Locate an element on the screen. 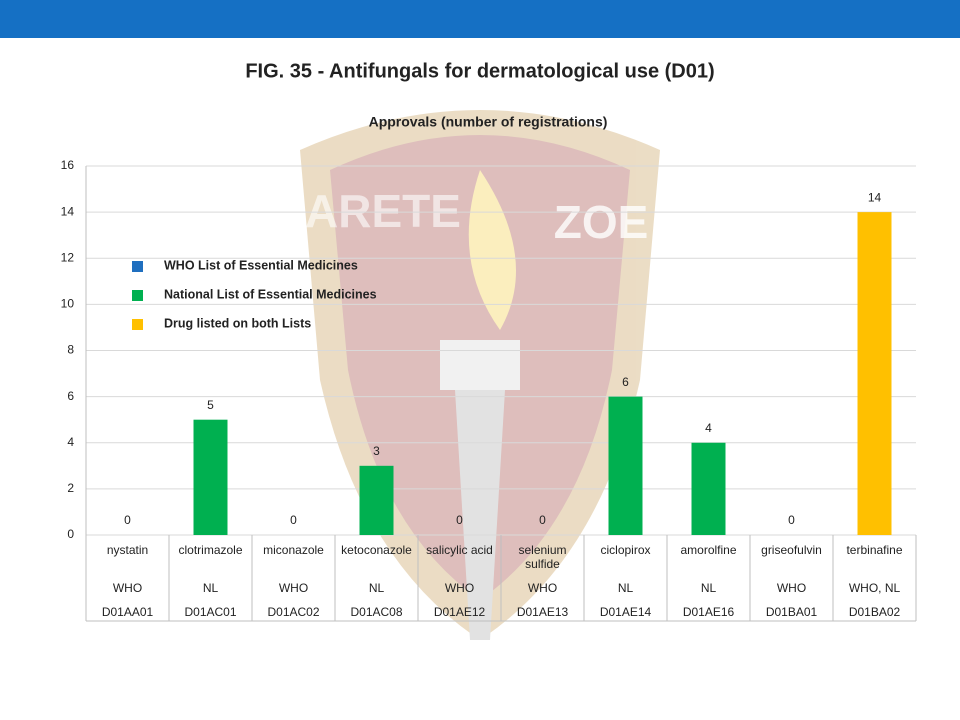 Image resolution: width=960 pixels, height=720 pixels. code-label: D01AE16 is located at coordinates (709, 612).